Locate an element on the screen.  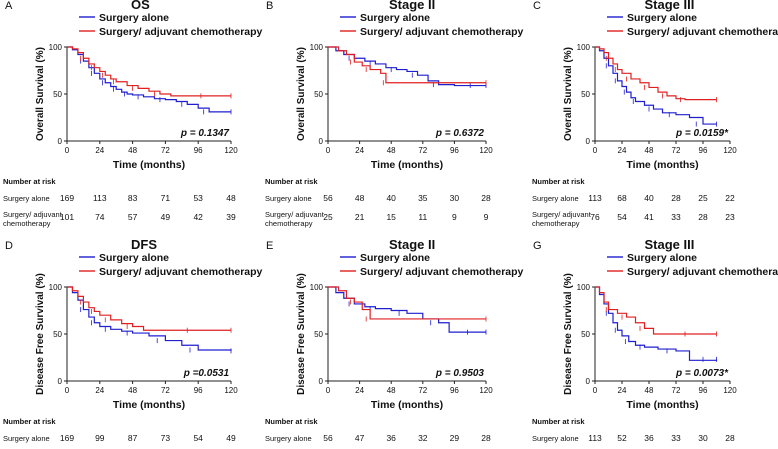
risk-value: 29 is located at coordinates (455, 438).